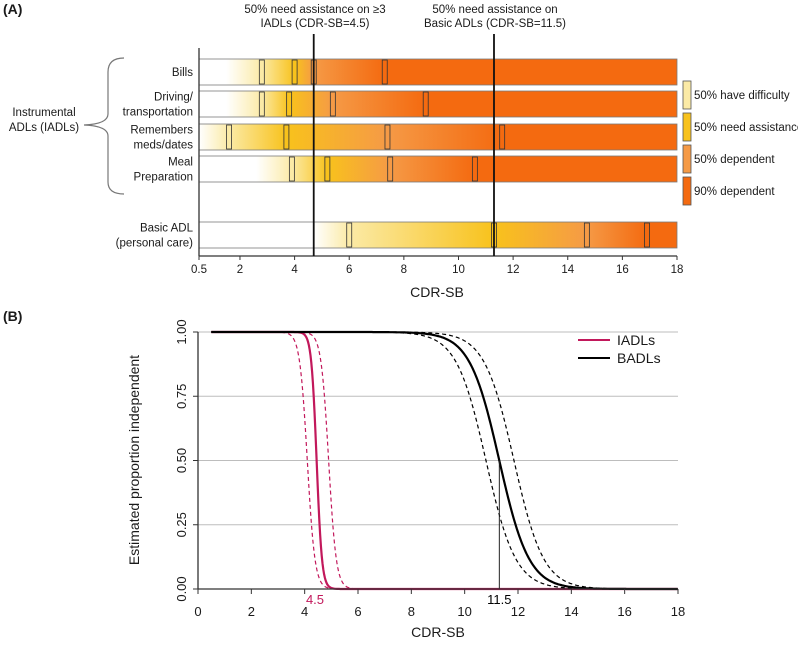  What do you see at coordinates (164, 146) in the screenshot?
I see `row-label: meds/dates` at bounding box center [164, 146].